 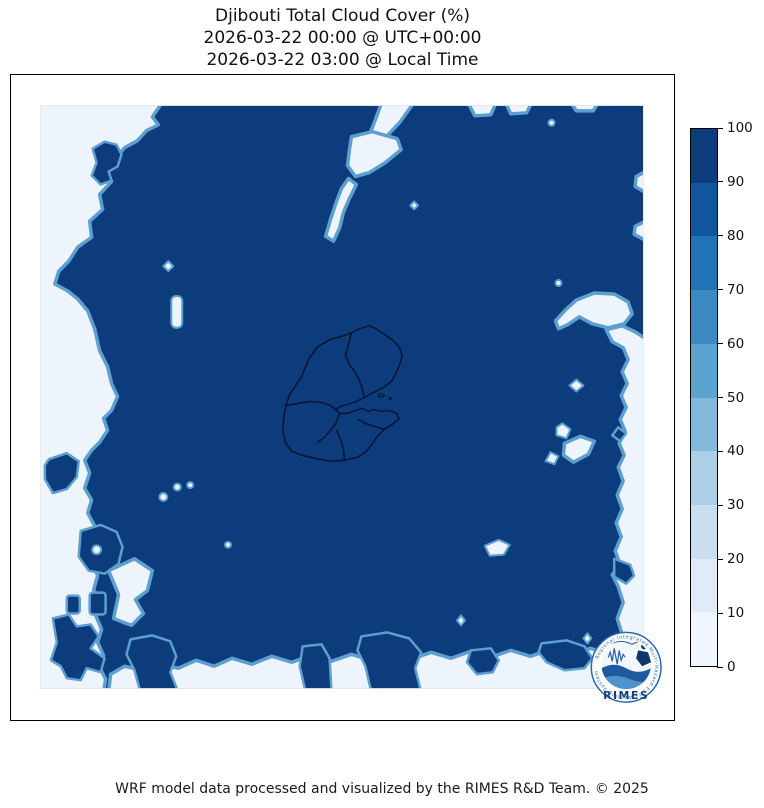 I want to click on low-cloud-east-tail, so click(x=579, y=449).